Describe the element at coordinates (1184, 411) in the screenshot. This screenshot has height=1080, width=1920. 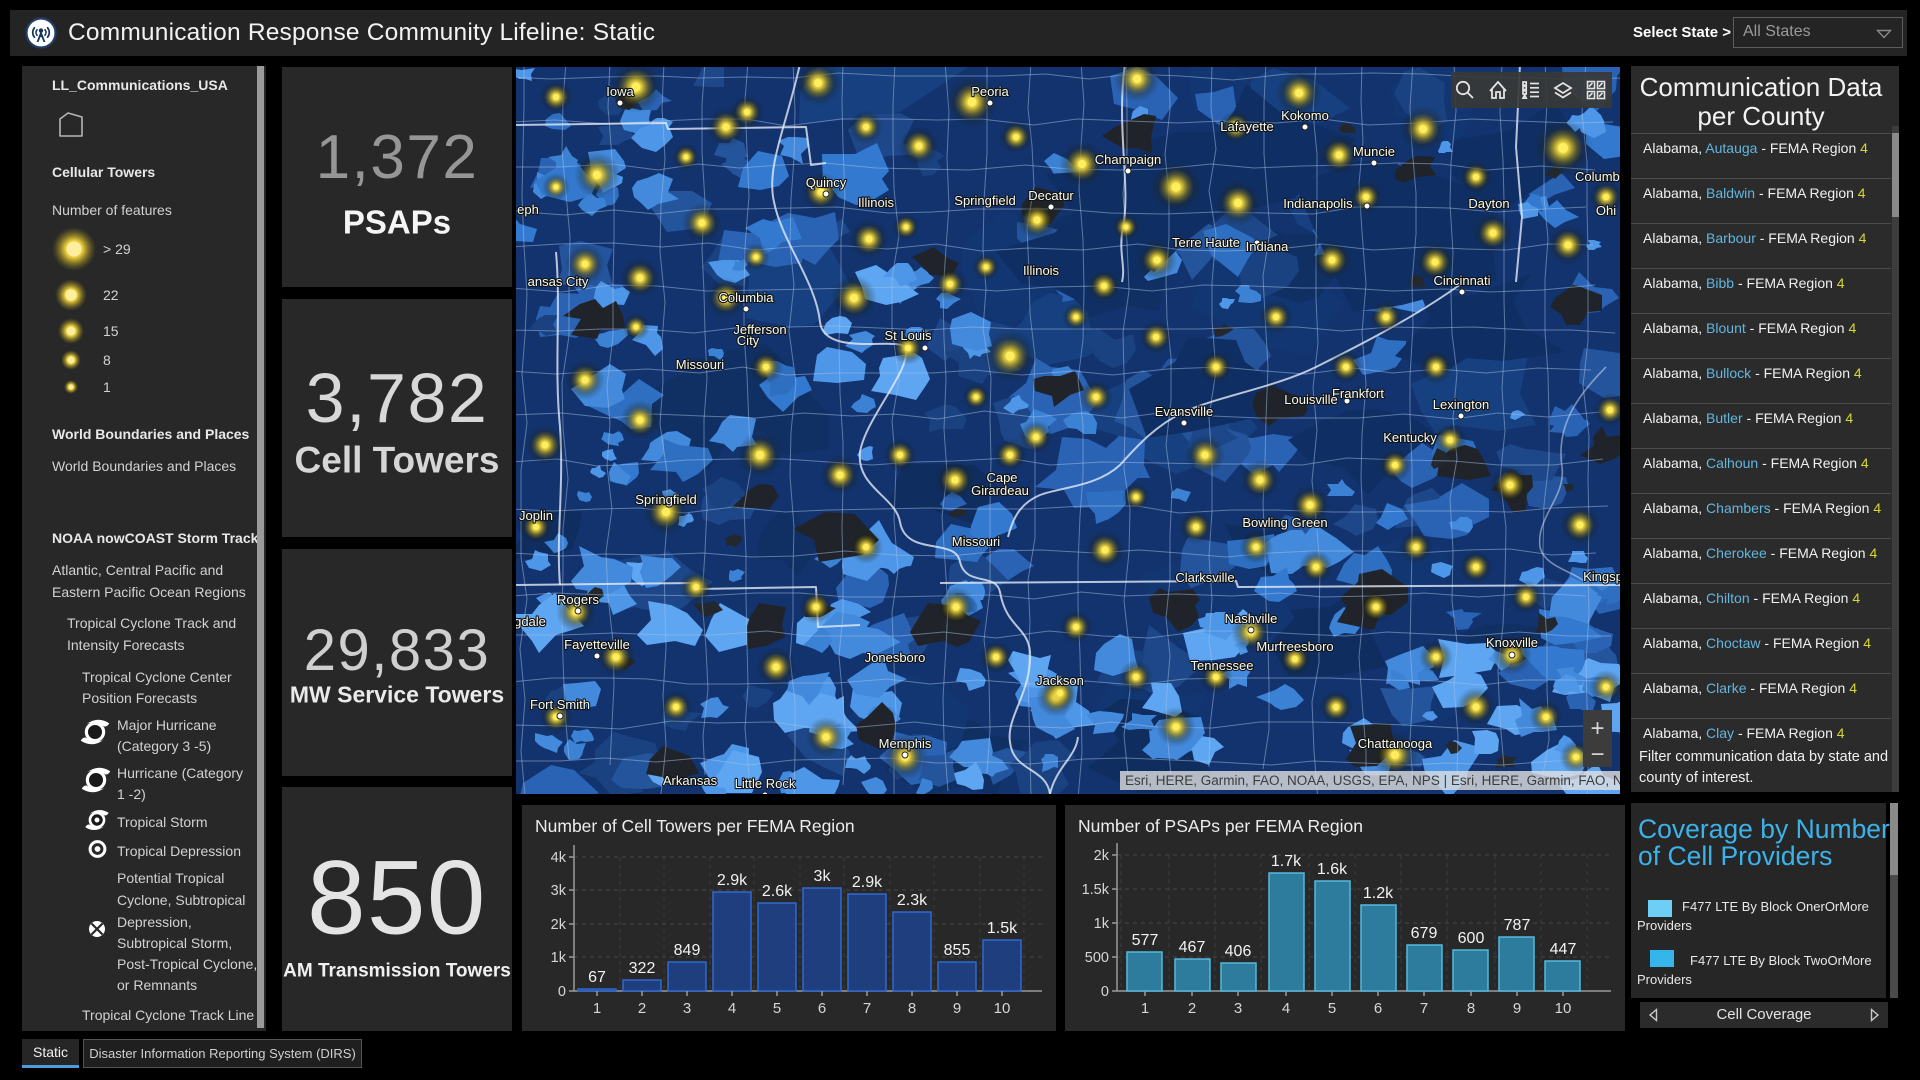
I see `svg-text: Evansville` at that location.